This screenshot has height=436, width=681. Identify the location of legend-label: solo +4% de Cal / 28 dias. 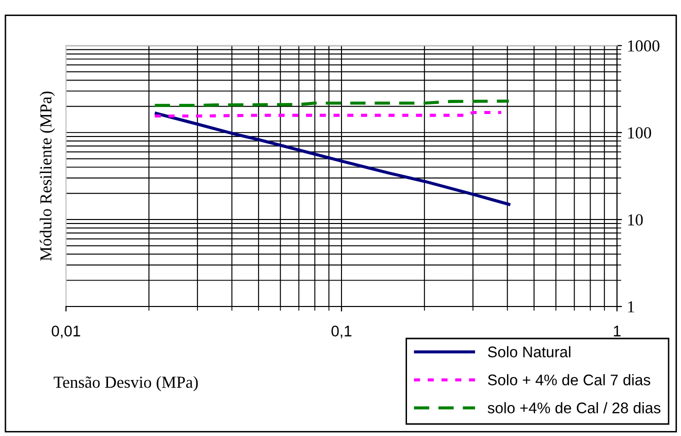
(574, 408).